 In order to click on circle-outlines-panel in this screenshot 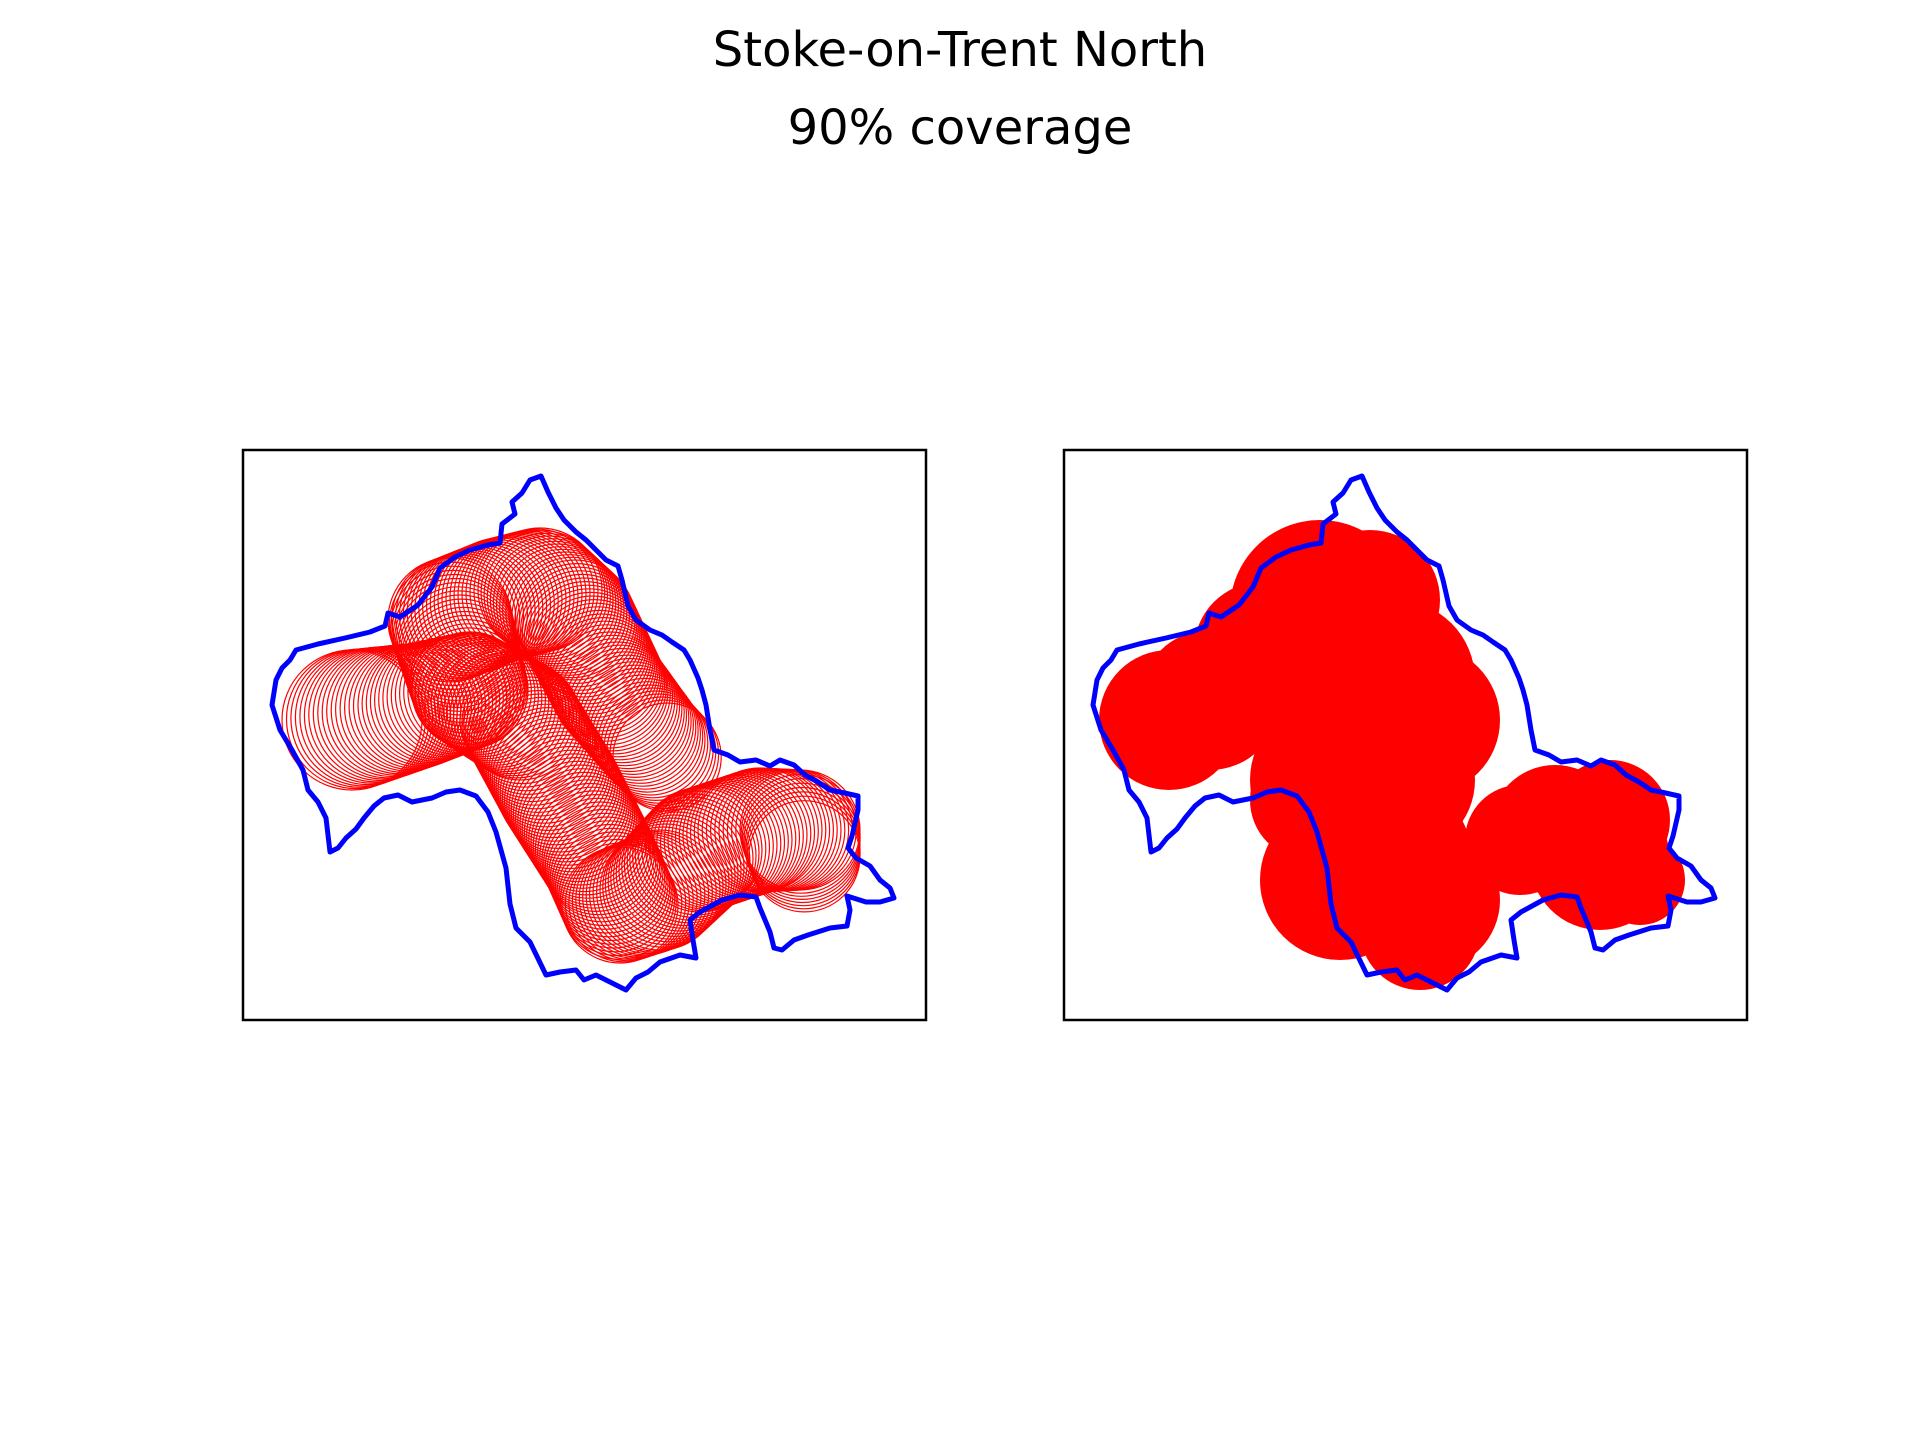, I will do `click(584, 735)`.